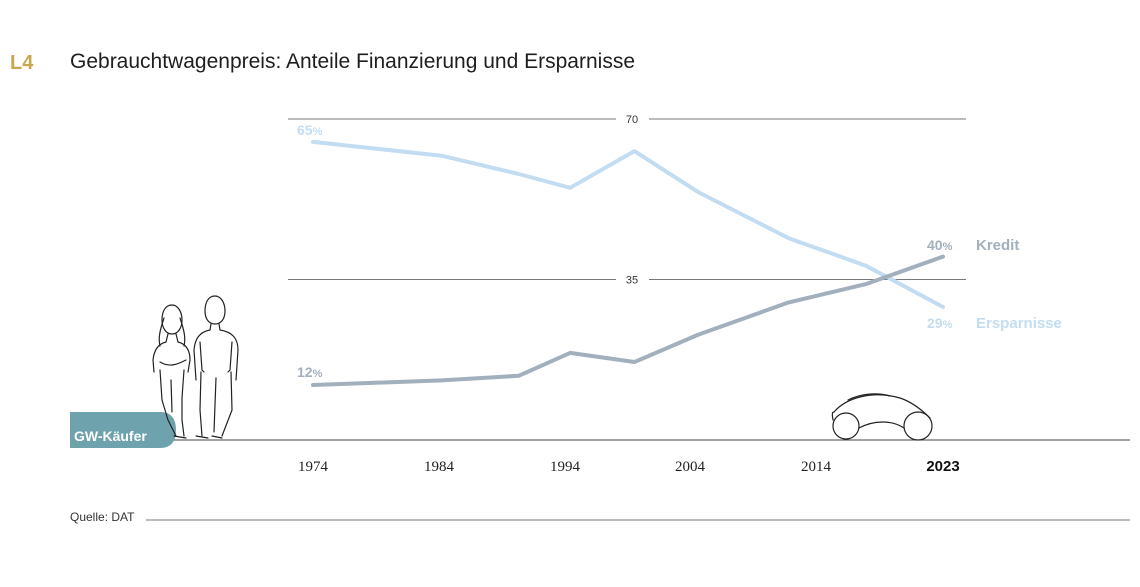 The width and height of the screenshot is (1140, 587). I want to click on x-tick-1974: 1974, so click(313, 467).